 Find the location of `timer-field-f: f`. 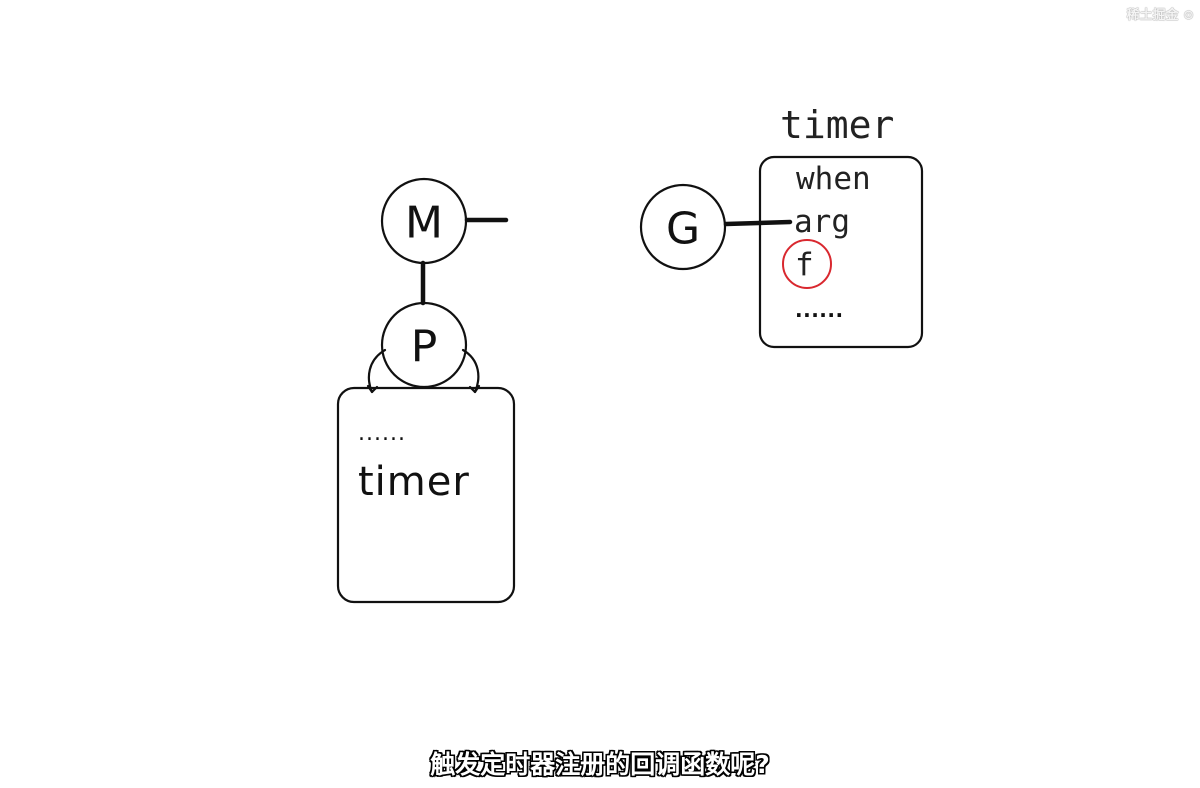

timer-field-f: f is located at coordinates (804, 265).